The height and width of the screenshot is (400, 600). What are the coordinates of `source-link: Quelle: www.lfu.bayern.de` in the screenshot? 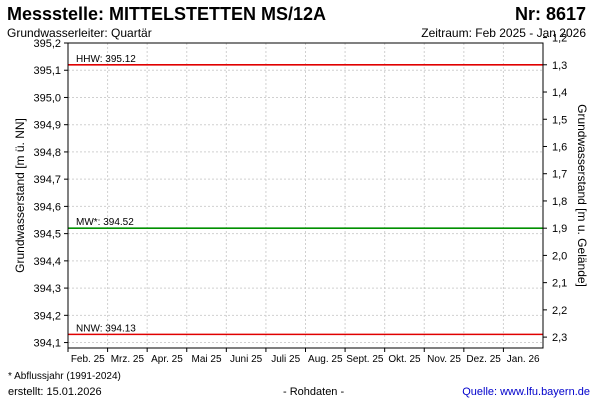 It's located at (526, 392).